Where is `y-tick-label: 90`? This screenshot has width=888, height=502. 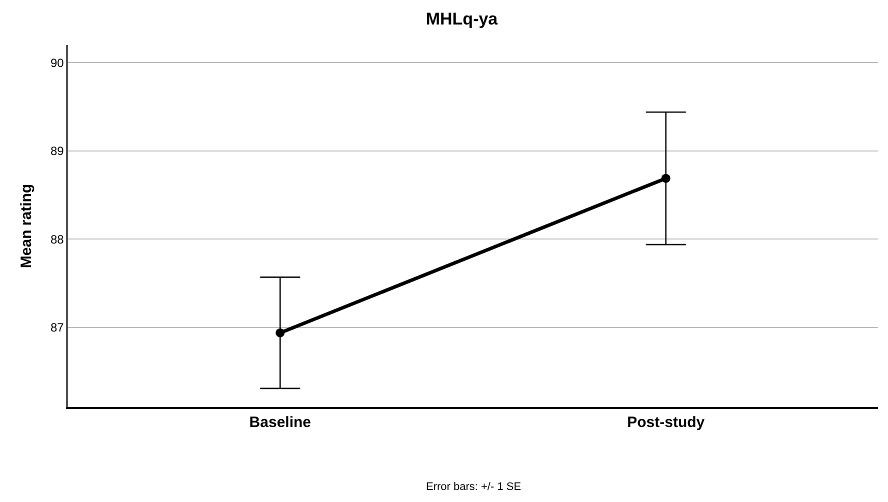 y-tick-label: 90 is located at coordinates (57, 63).